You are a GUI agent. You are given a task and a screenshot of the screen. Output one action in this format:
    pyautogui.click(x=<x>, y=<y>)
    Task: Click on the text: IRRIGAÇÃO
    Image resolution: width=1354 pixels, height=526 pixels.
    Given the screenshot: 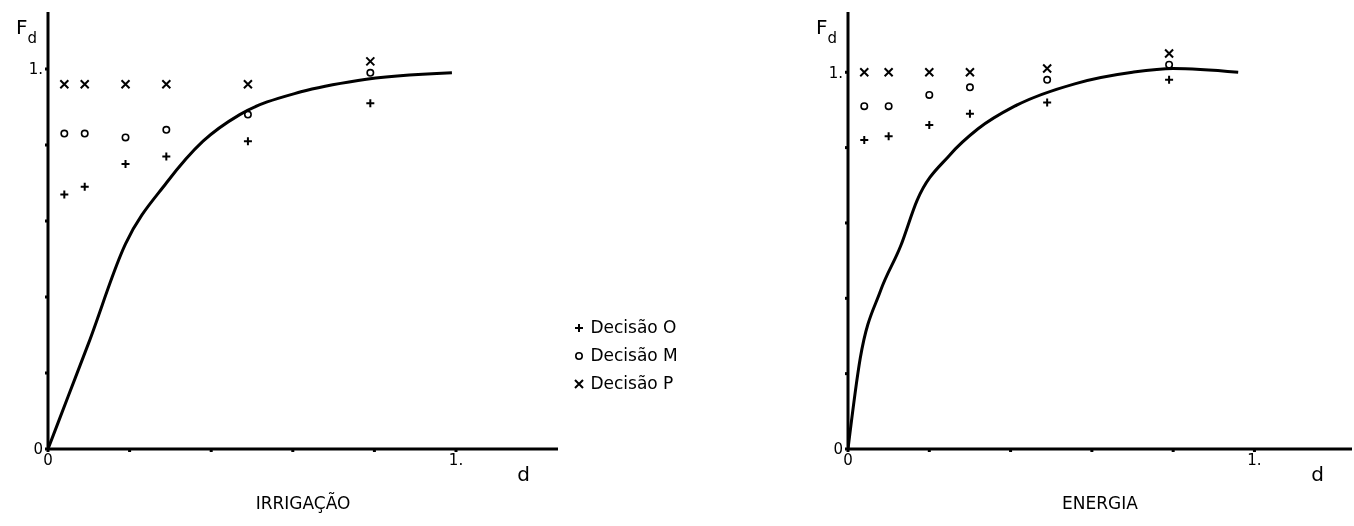 What is the action you would take?
    pyautogui.click(x=303, y=502)
    